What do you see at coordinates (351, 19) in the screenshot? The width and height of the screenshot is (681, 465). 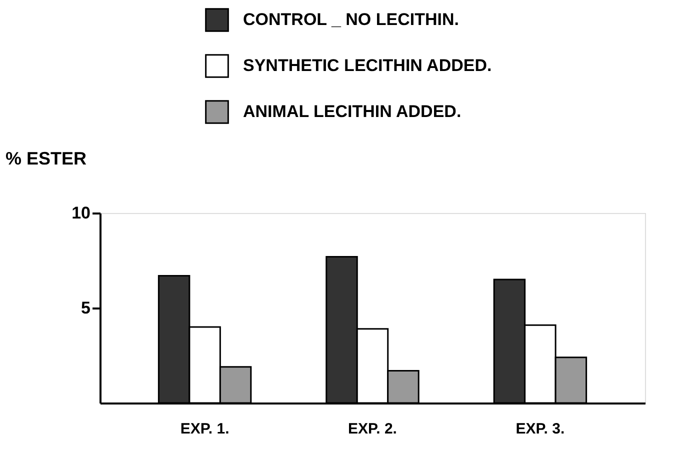 I see `legend-label: CONTROL _ NO LECITHIN.` at bounding box center [351, 19].